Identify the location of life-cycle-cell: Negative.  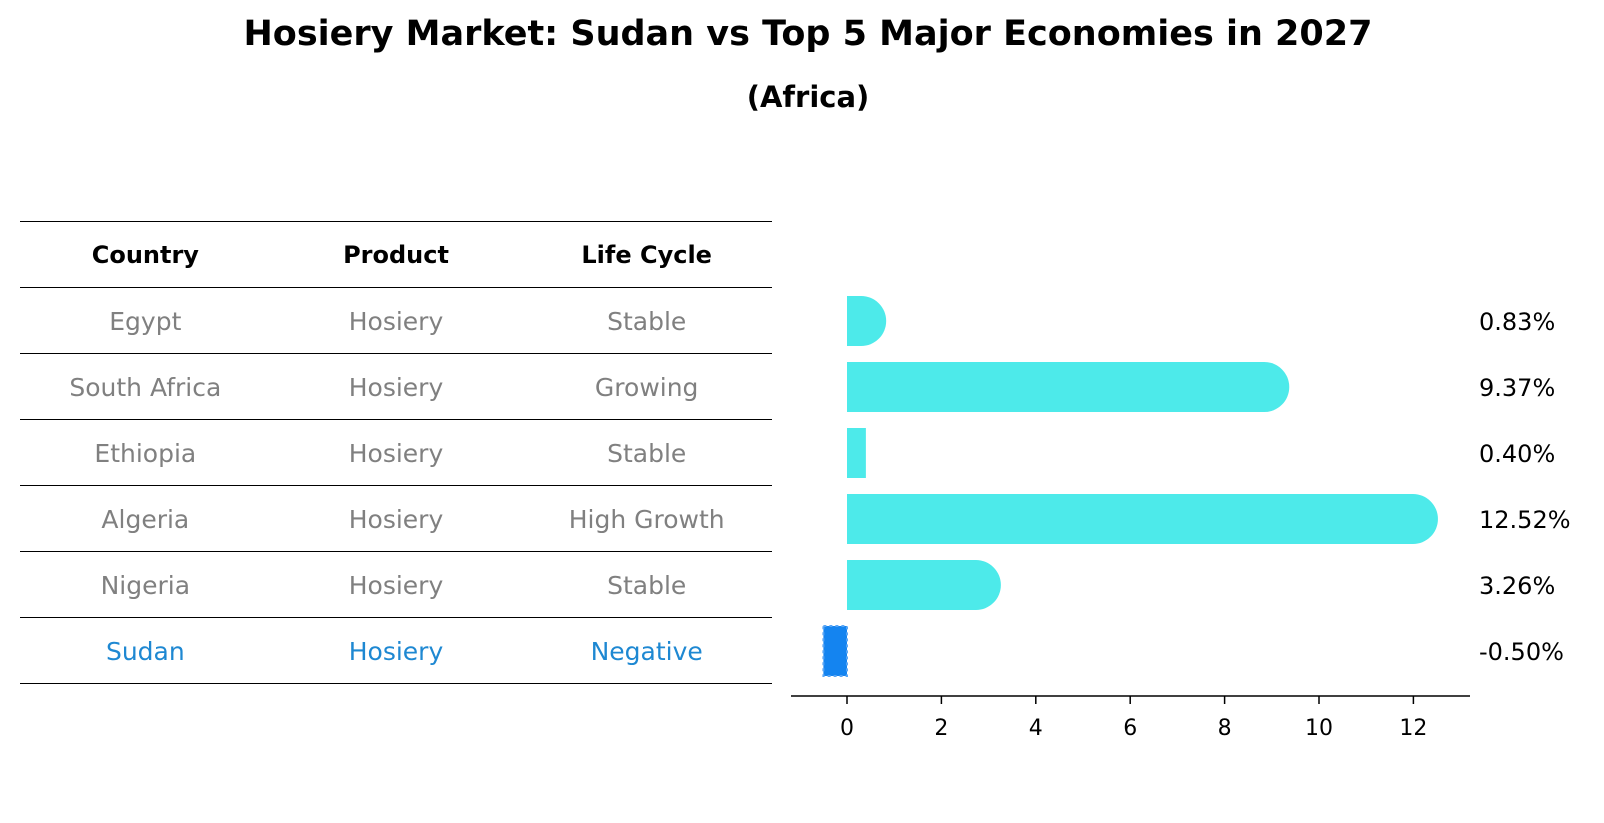
(646, 651).